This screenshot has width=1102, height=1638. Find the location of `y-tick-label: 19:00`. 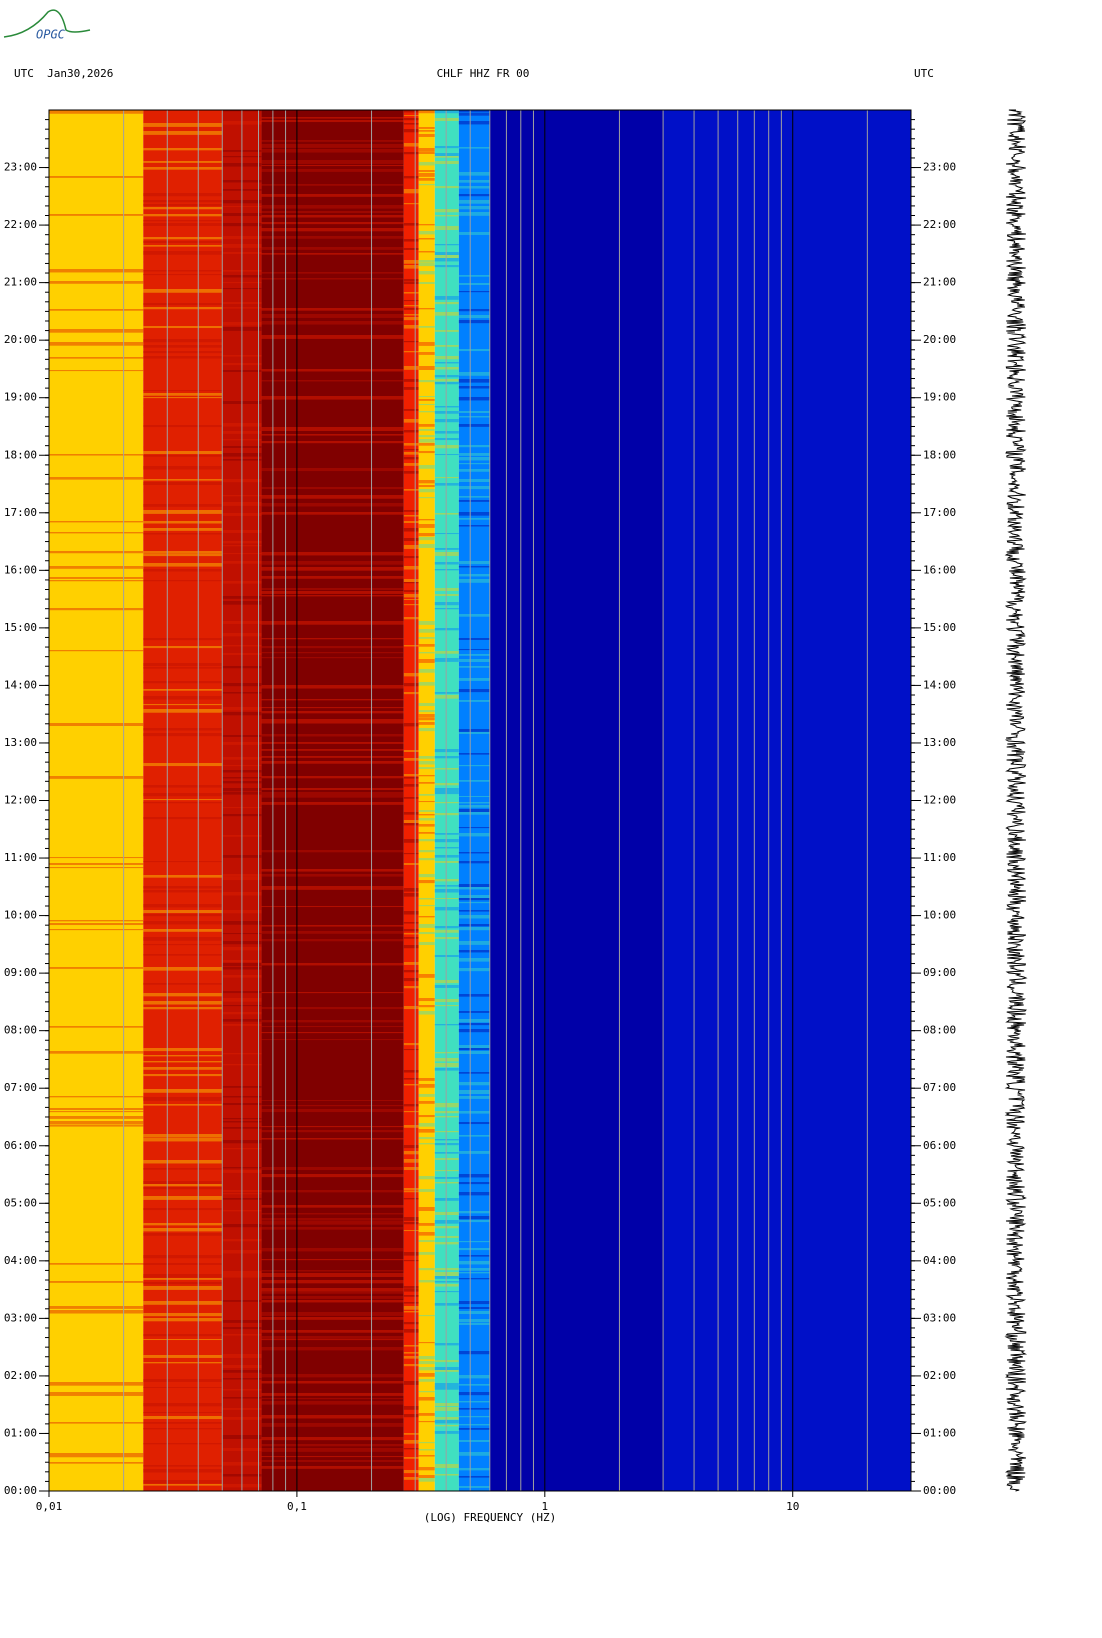

y-tick-label: 19:00 is located at coordinates (939, 397).